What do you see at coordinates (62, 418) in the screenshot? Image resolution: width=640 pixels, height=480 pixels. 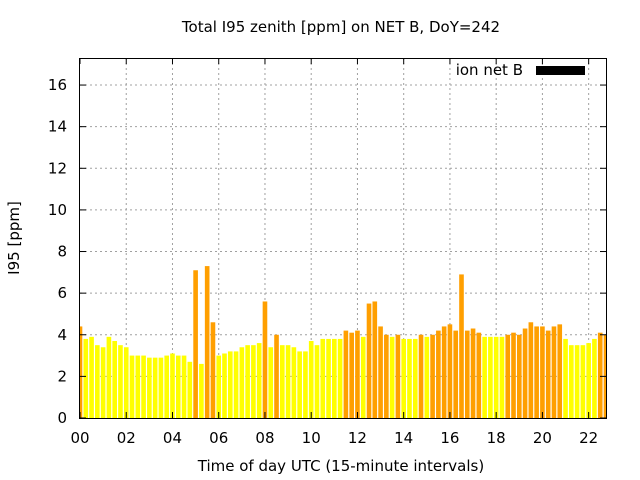 I see `y-tick-label: 0` at bounding box center [62, 418].